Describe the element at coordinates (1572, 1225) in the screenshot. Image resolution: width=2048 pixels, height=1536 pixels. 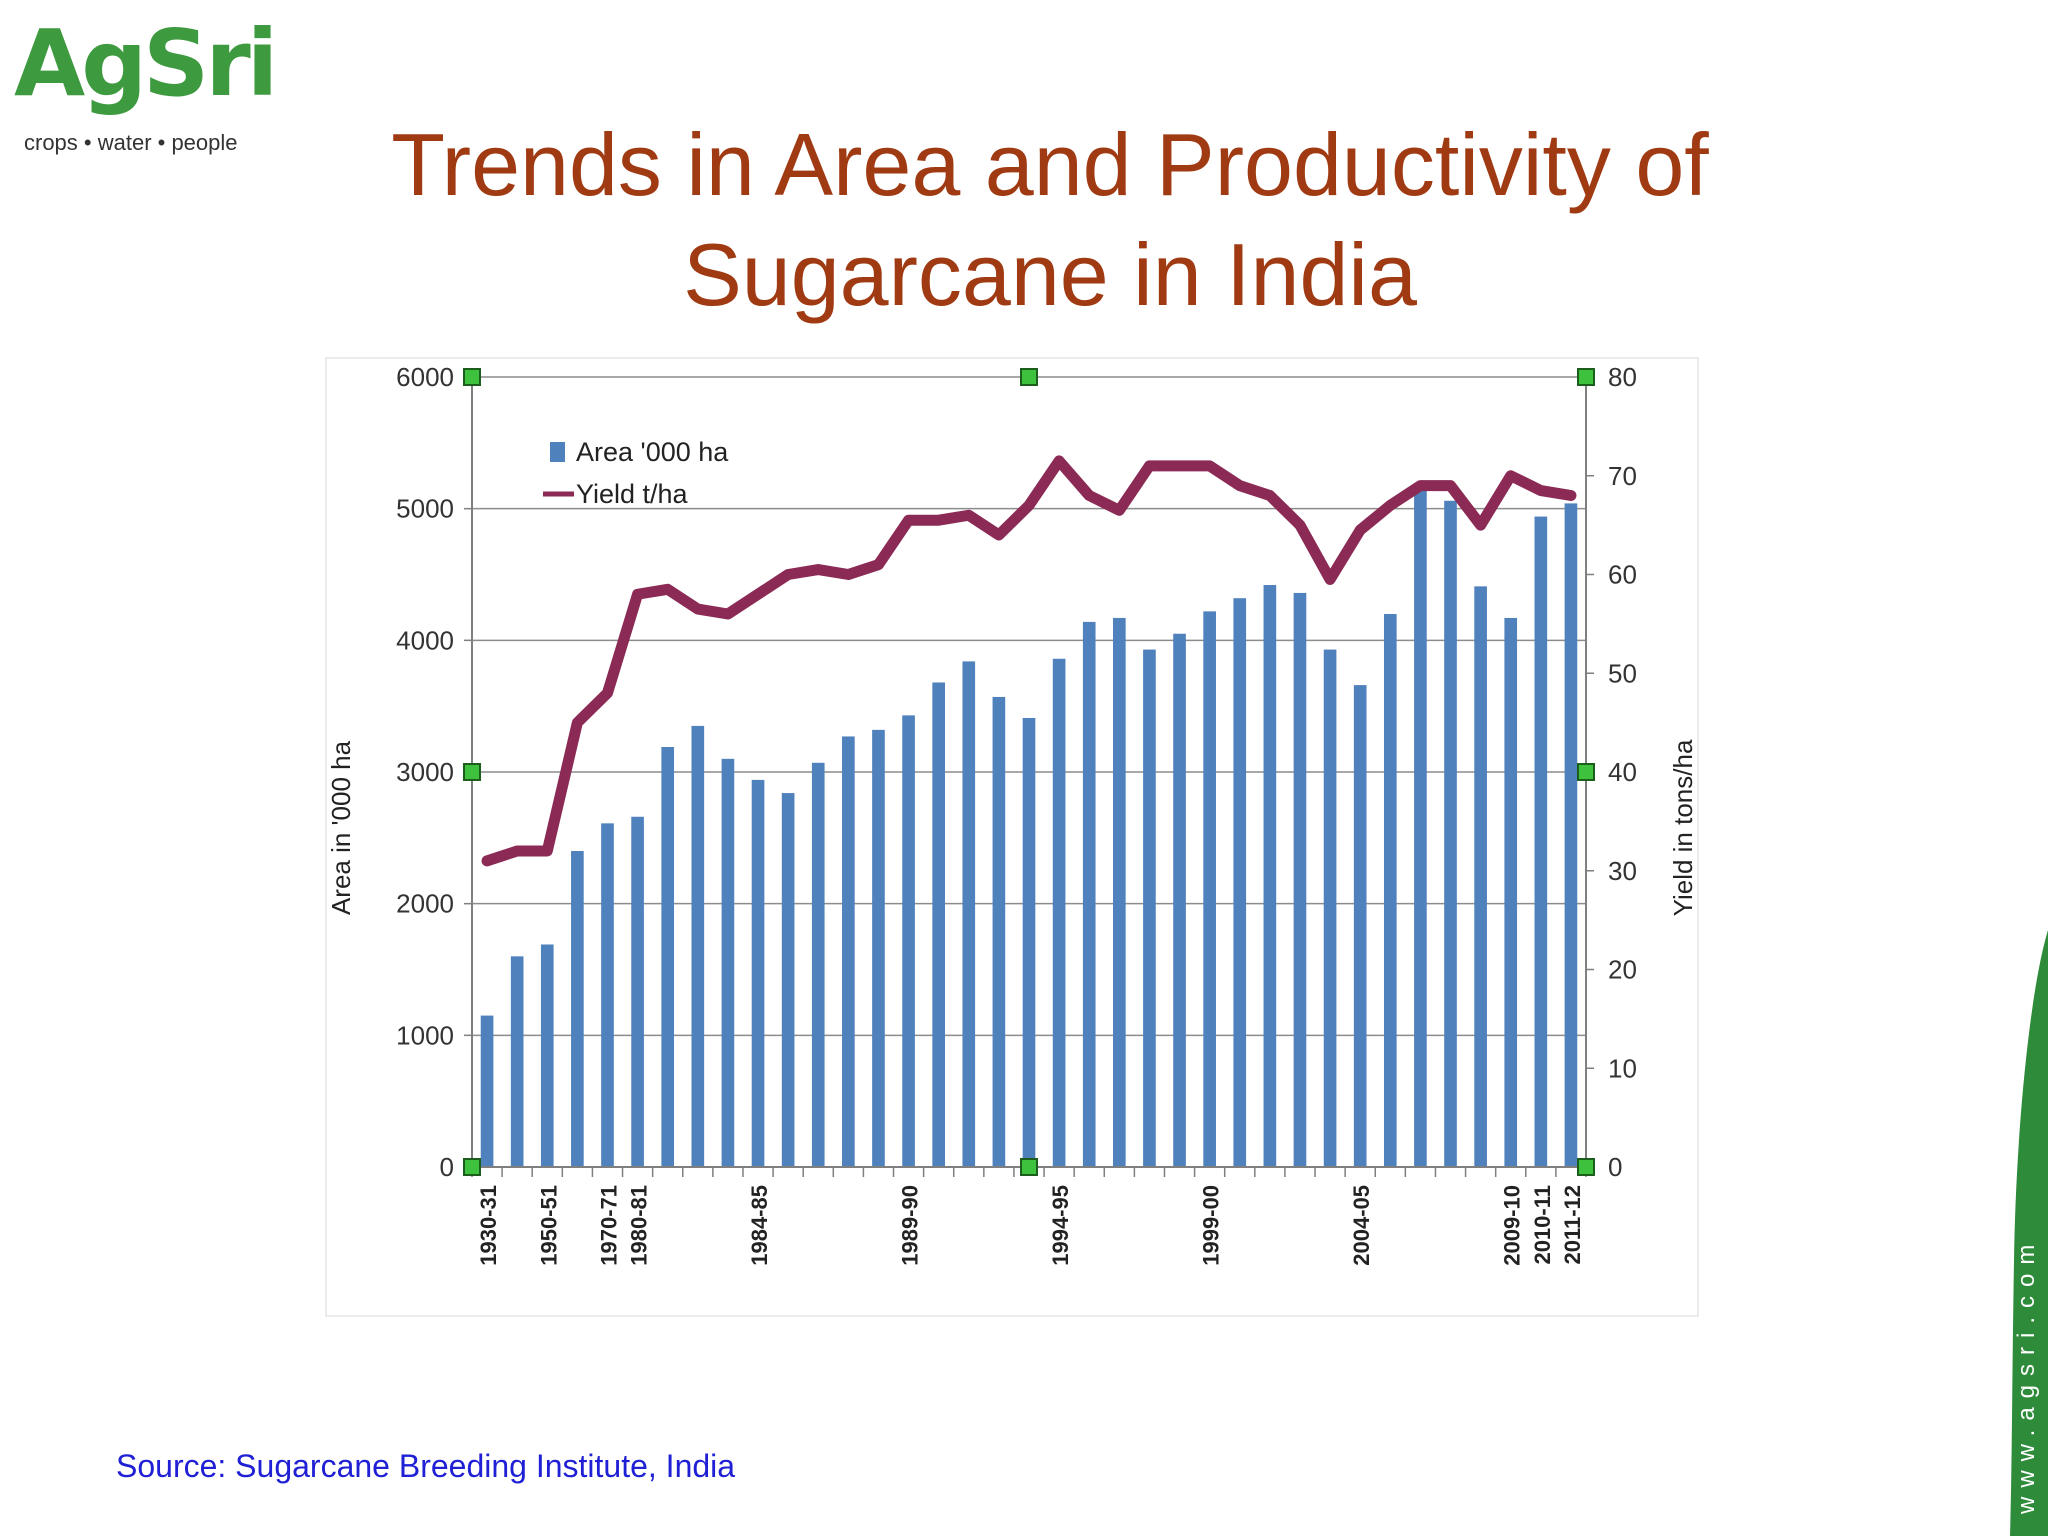
I see `x-tick-label: 2011-12` at that location.